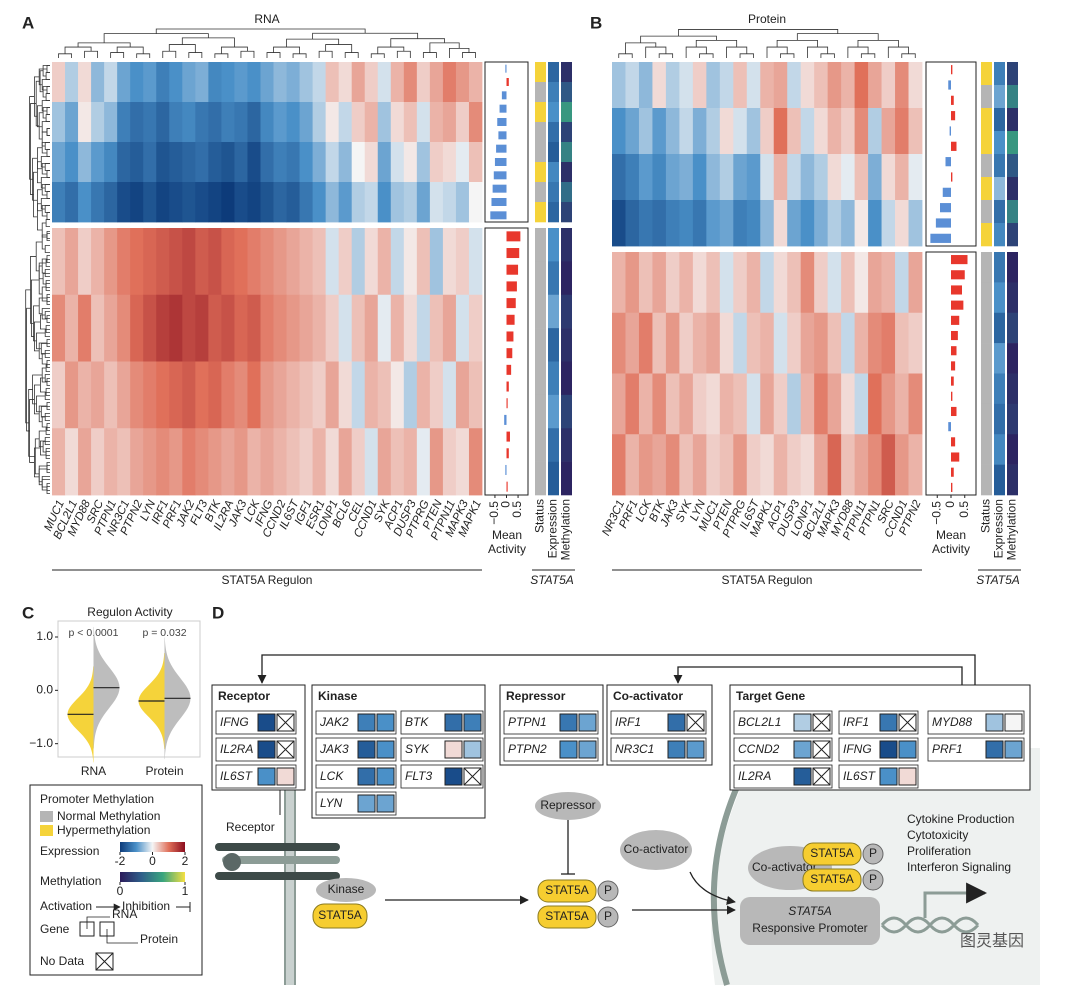 The height and width of the screenshot is (991, 1080). What do you see at coordinates (873, 854) in the screenshot?
I see `phospho-node` at bounding box center [873, 854].